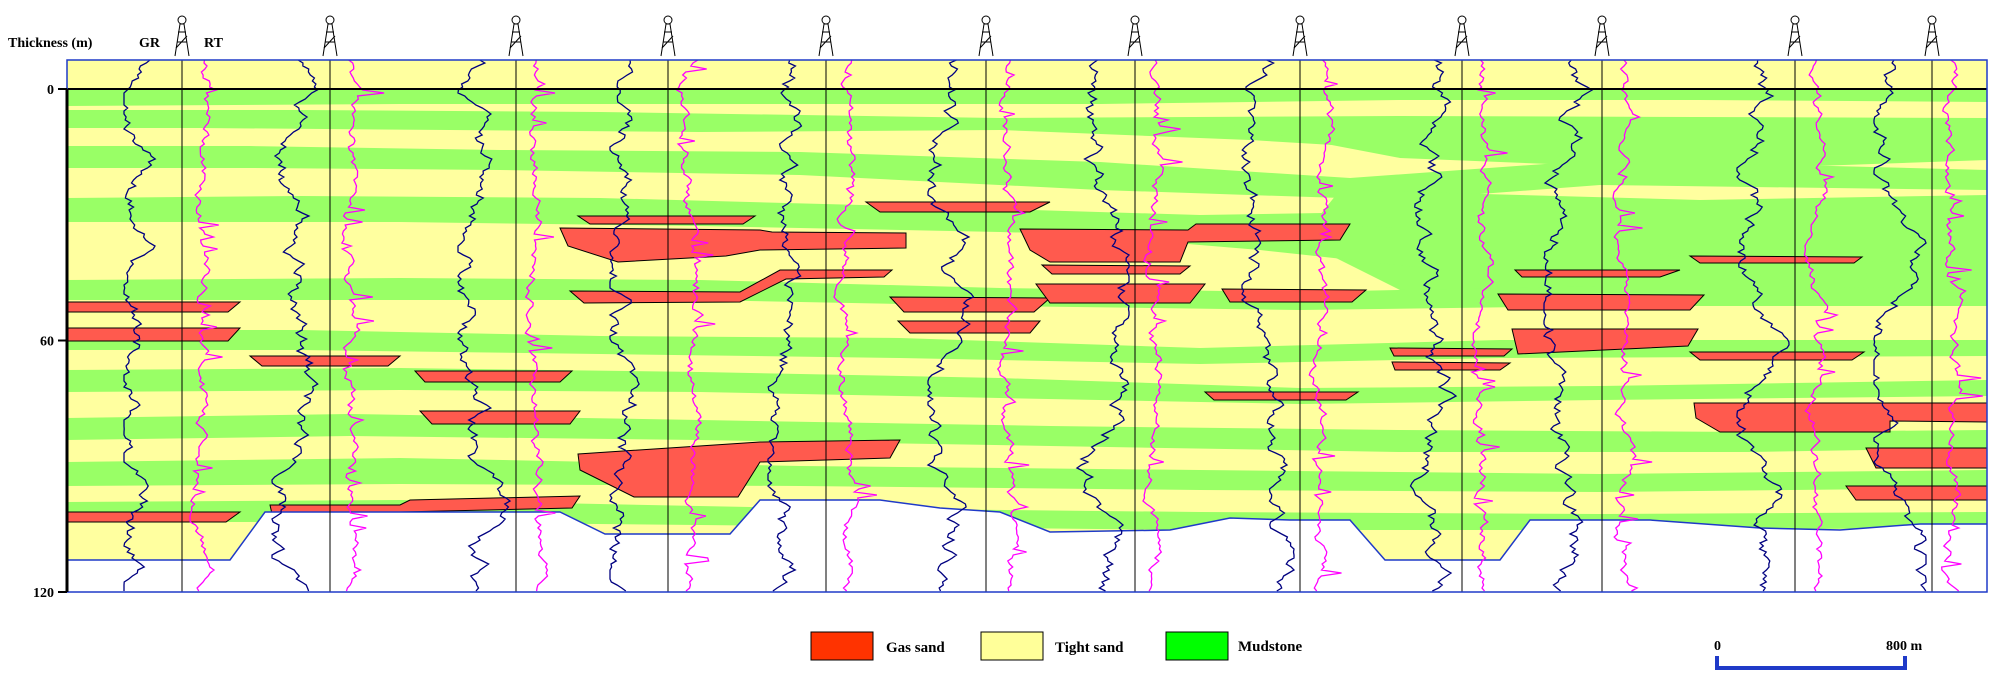  Describe the element at coordinates (47, 342) in the screenshot. I see `axis-tick-label: 60` at that location.